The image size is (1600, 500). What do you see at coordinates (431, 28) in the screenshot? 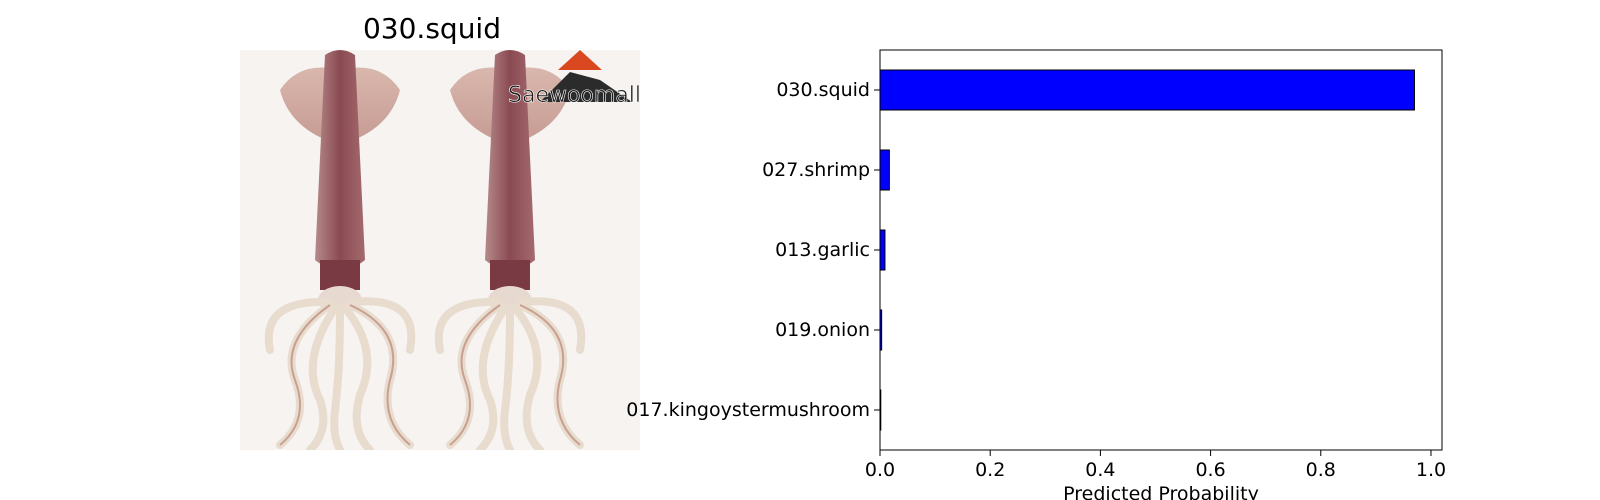
I see `image-title: 030.squid` at bounding box center [431, 28].